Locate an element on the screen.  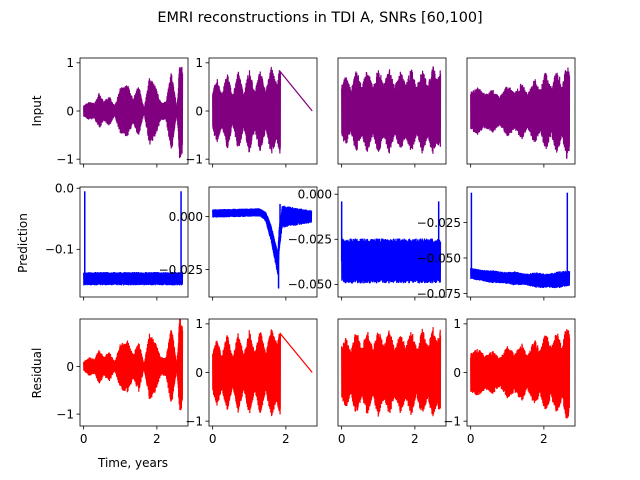
row-label-prediction: Prediction is located at coordinates (23, 243).